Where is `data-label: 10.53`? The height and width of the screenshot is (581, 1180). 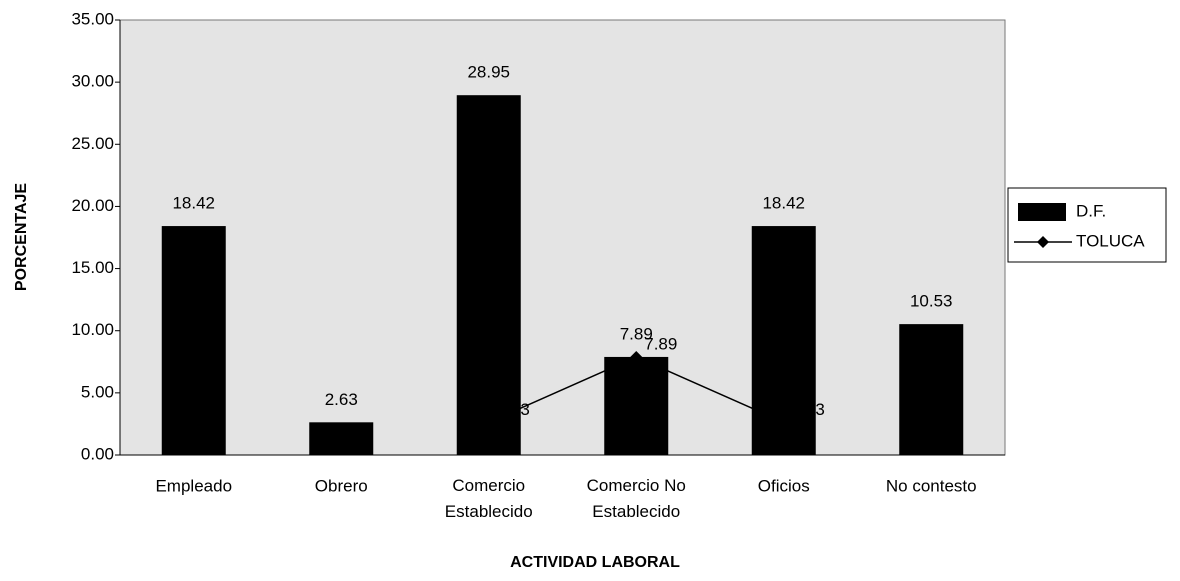 data-label: 10.53 is located at coordinates (931, 301).